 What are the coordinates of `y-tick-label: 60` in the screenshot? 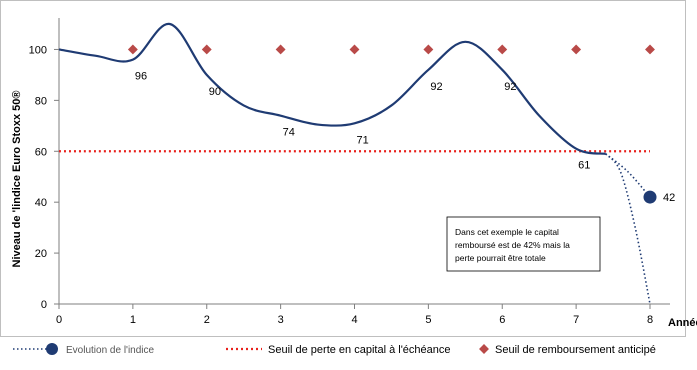 It's located at (41, 152).